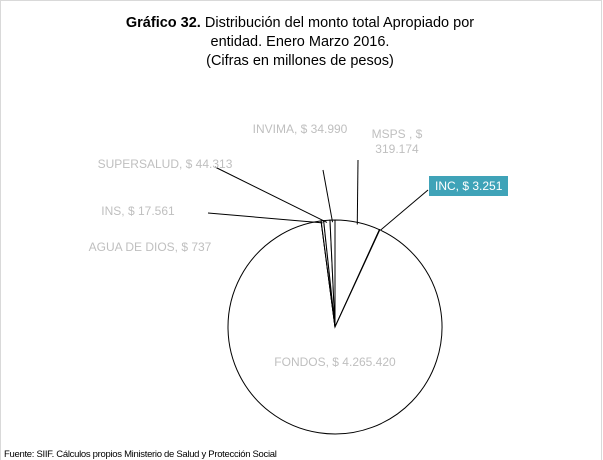 This screenshot has width=603, height=460. I want to click on data-label: MSPS , $ 319.174, so click(397, 141).